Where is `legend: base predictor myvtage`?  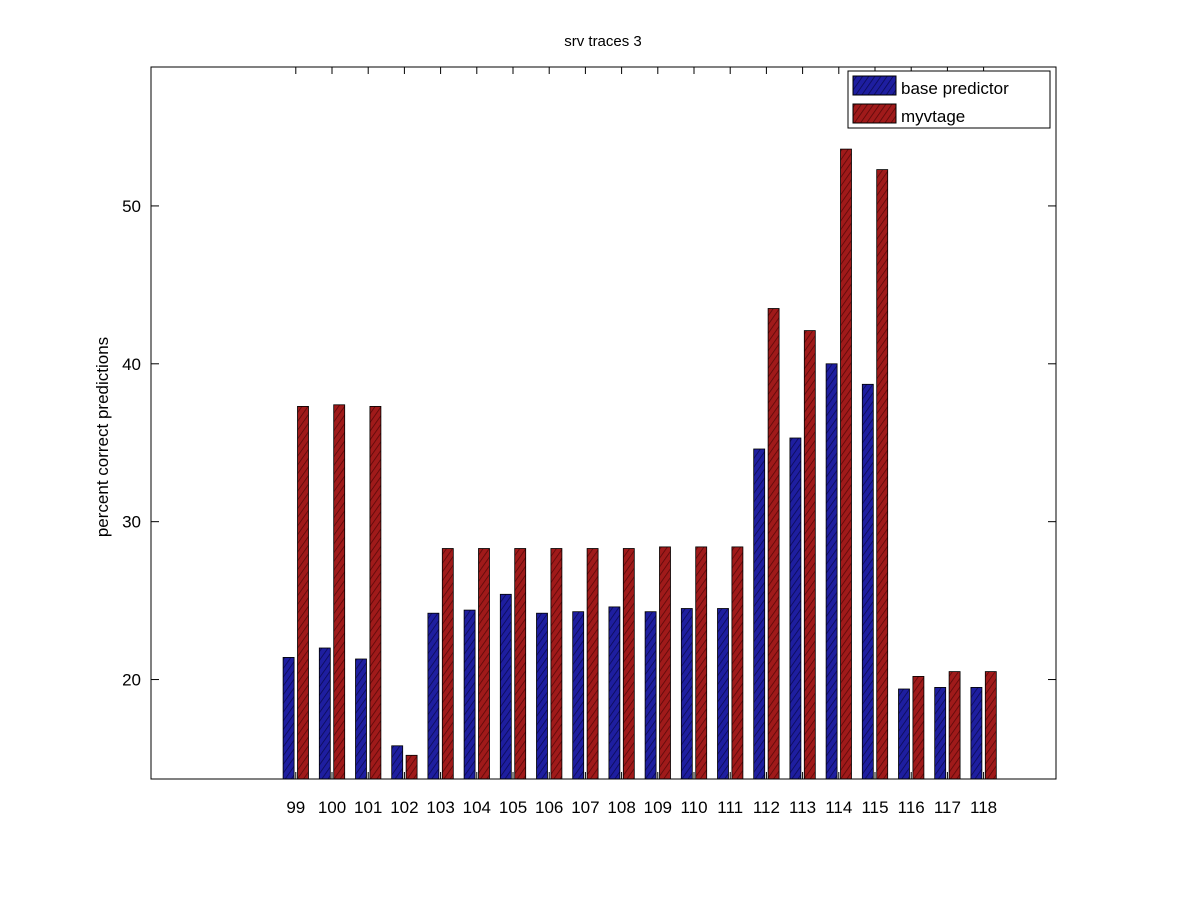
legend: base predictor myvtage is located at coordinates (949, 99).